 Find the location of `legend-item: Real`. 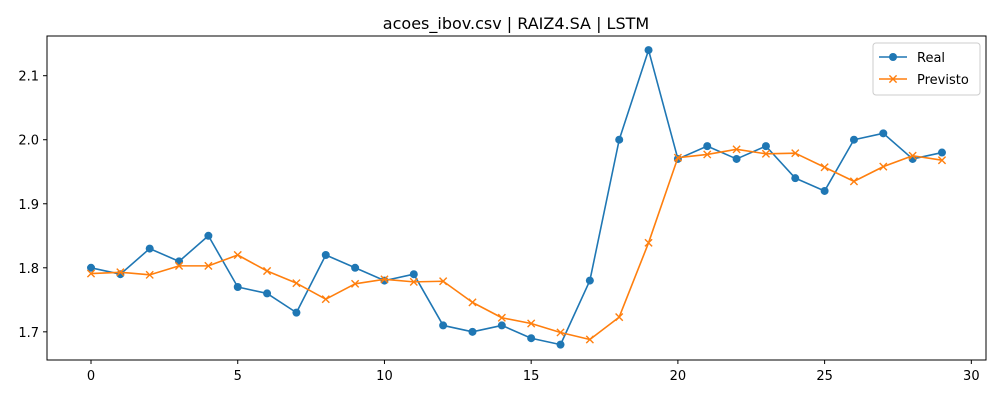

legend-item: Real is located at coordinates (912, 58).